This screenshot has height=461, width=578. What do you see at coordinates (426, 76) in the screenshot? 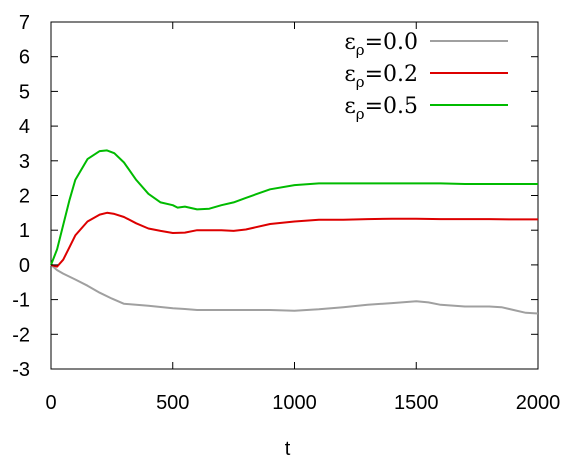
I see `legend: ερ=0.0 ερ=0.2 ερ=0.5` at bounding box center [426, 76].